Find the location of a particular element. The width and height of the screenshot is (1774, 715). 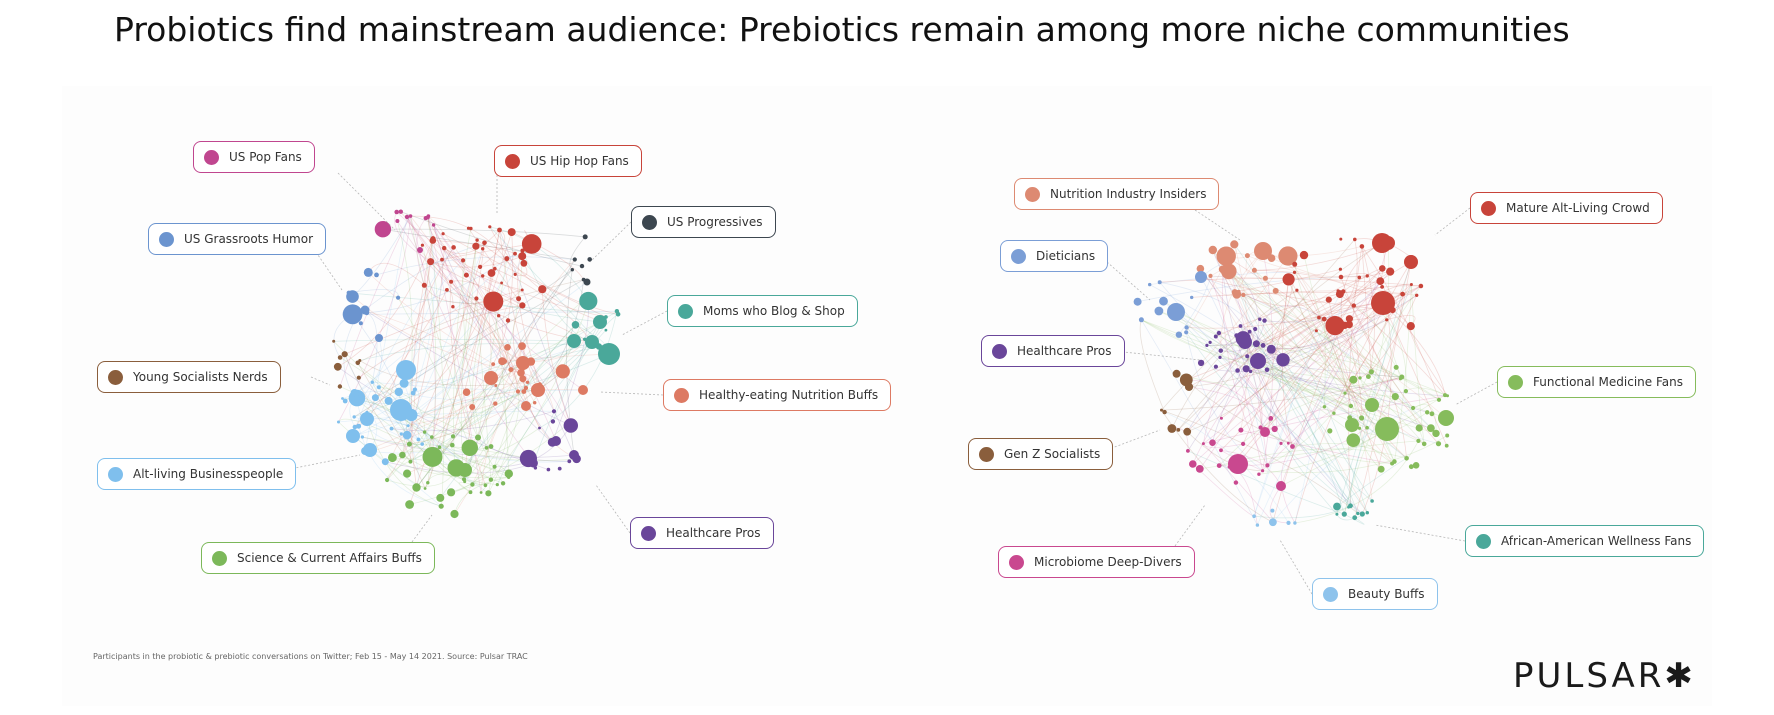

label-text: Healthcare Pros is located at coordinates (1064, 351).